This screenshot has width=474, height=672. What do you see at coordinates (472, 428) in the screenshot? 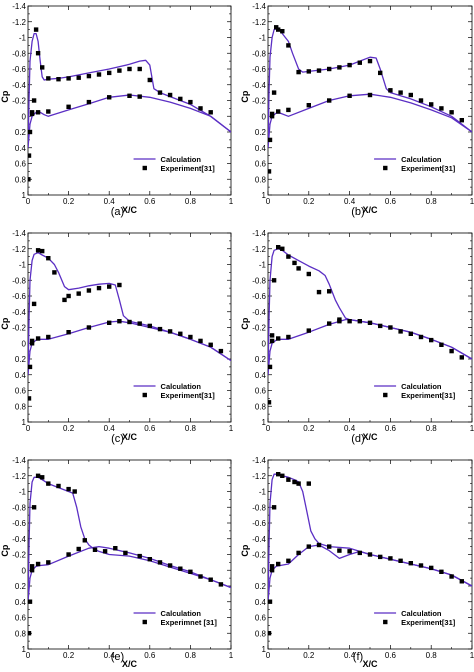
I see `x-tick-label: 1` at bounding box center [472, 428].